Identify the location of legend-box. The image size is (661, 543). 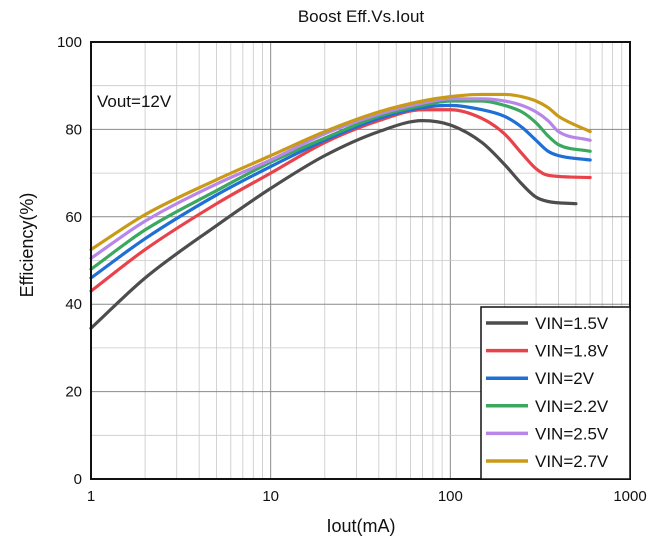
(555, 393).